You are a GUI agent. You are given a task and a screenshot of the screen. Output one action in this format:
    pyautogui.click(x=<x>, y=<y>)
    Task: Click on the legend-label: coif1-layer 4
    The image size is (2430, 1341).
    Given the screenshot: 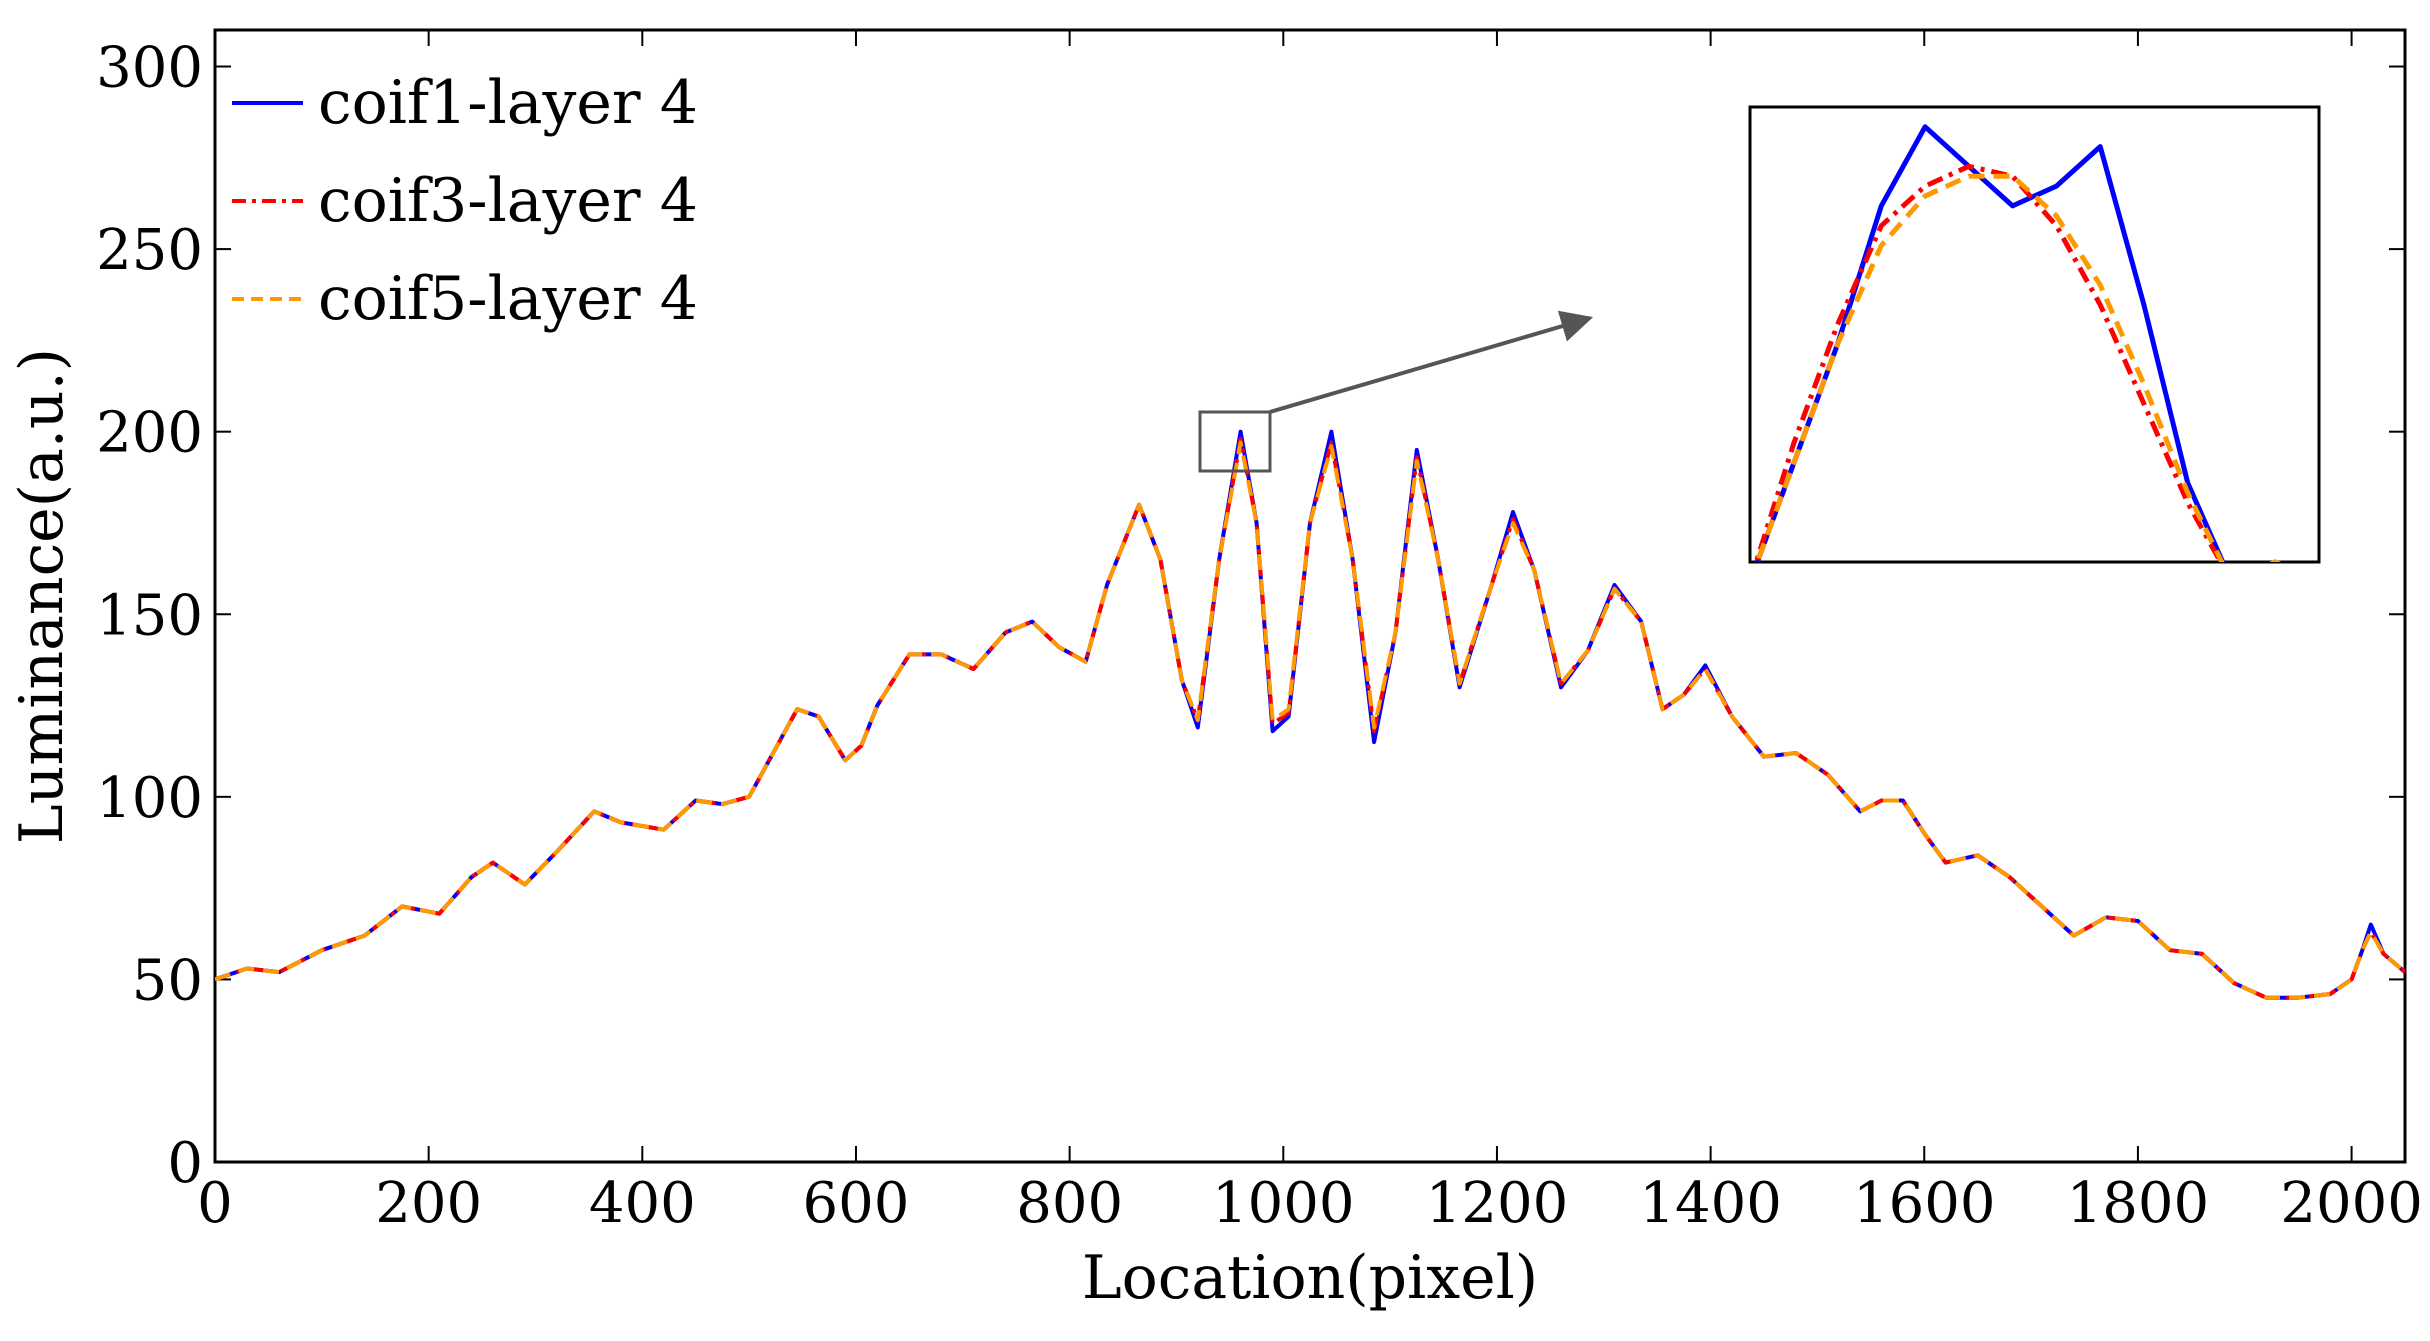 What is the action you would take?
    pyautogui.click(x=508, y=103)
    